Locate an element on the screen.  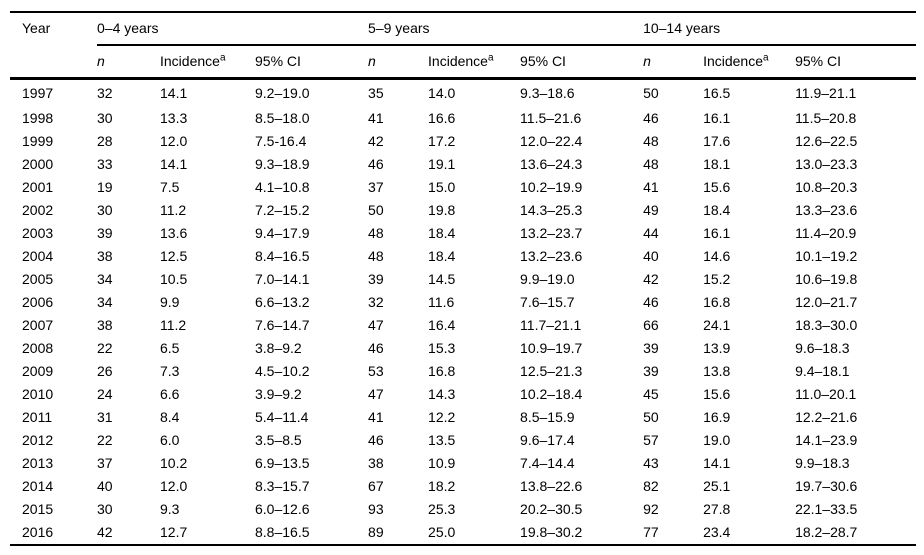
incidence-cell: 18.2 is located at coordinates (442, 486).